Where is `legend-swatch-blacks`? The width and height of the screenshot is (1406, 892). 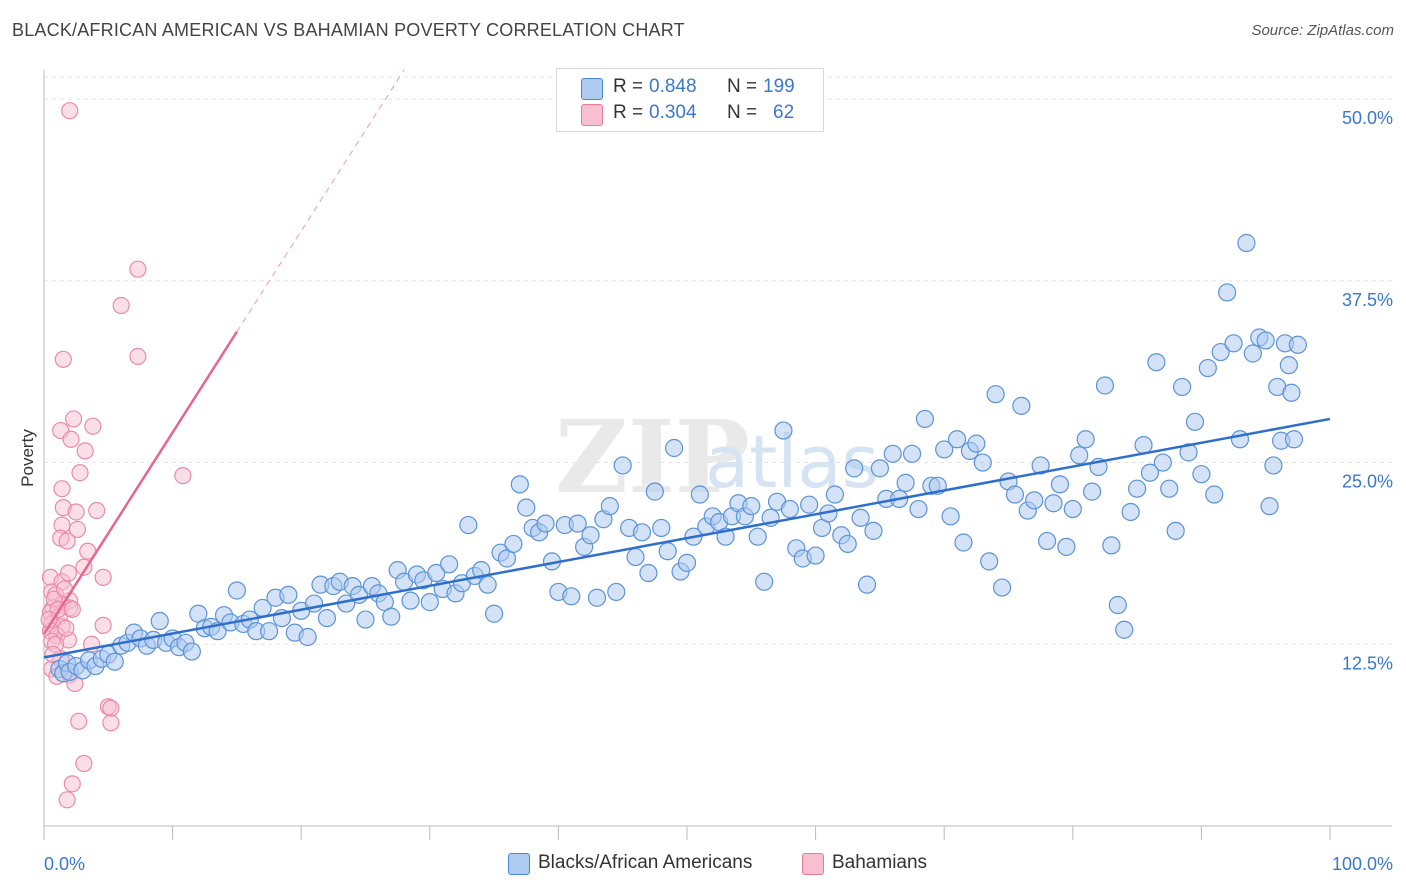
legend-swatch-blacks is located at coordinates (592, 89).